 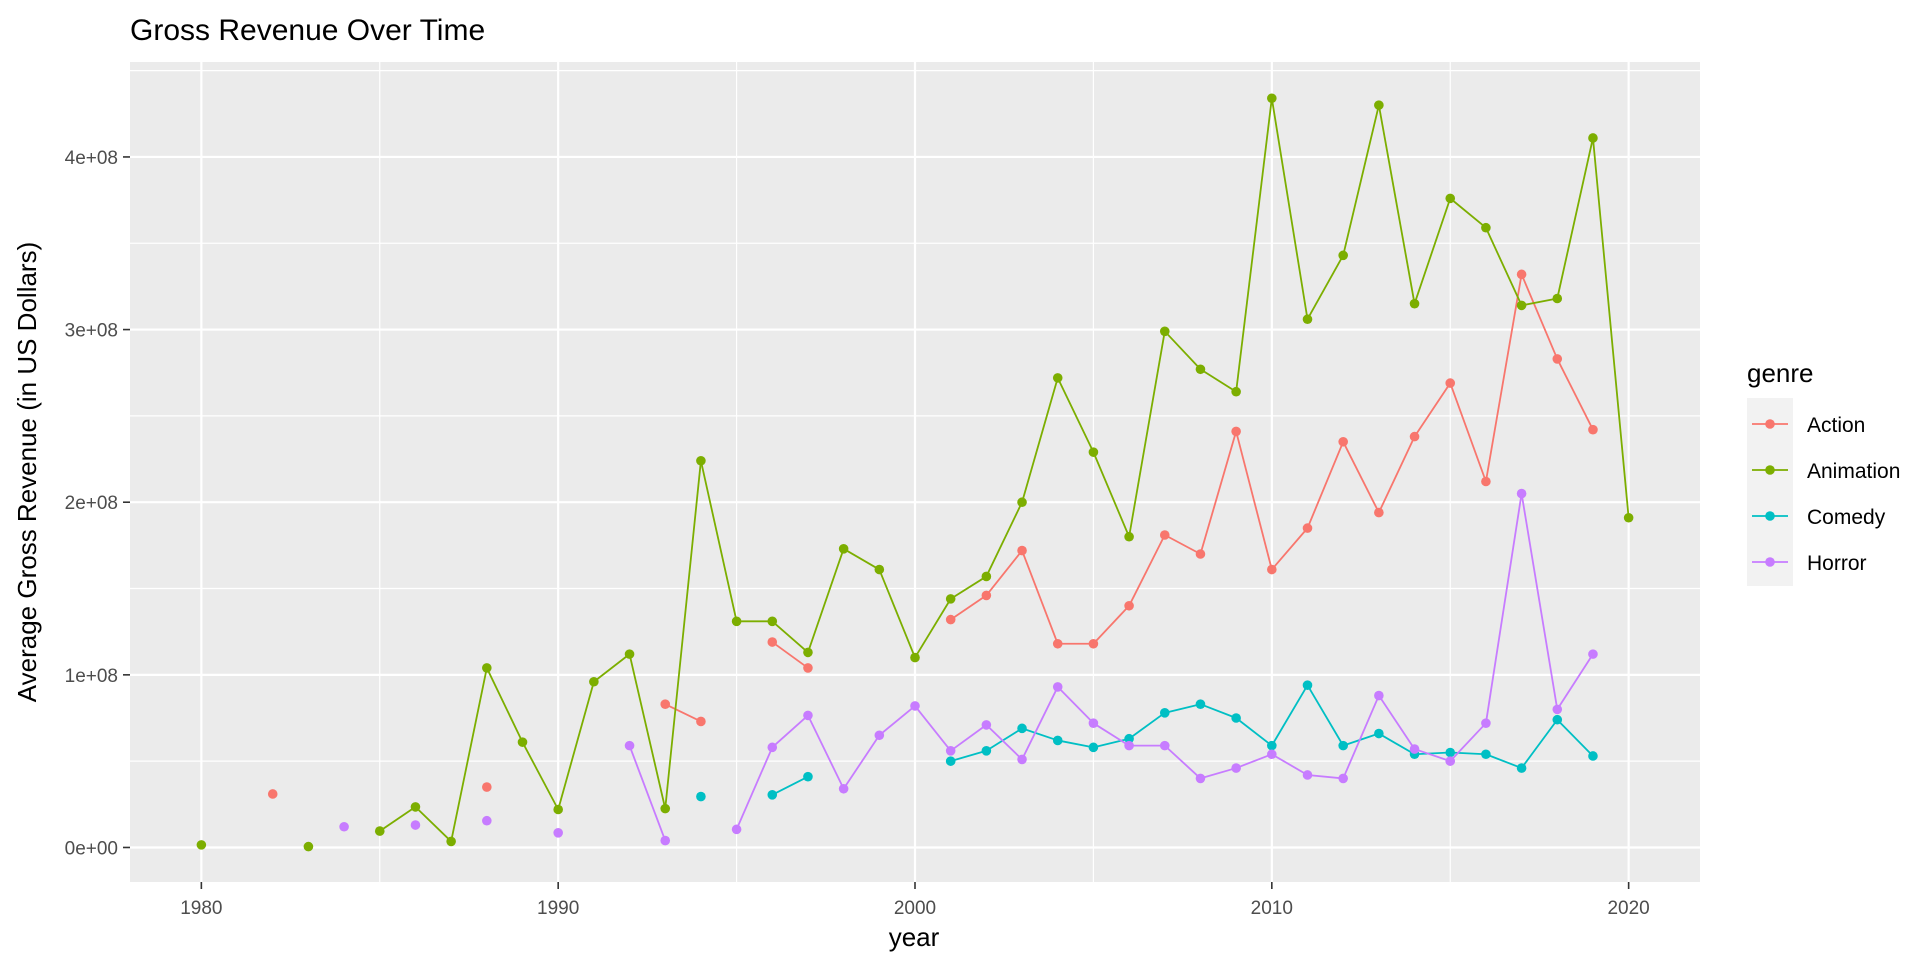 What do you see at coordinates (91, 848) in the screenshot?
I see `y-tick-label: 0e+00` at bounding box center [91, 848].